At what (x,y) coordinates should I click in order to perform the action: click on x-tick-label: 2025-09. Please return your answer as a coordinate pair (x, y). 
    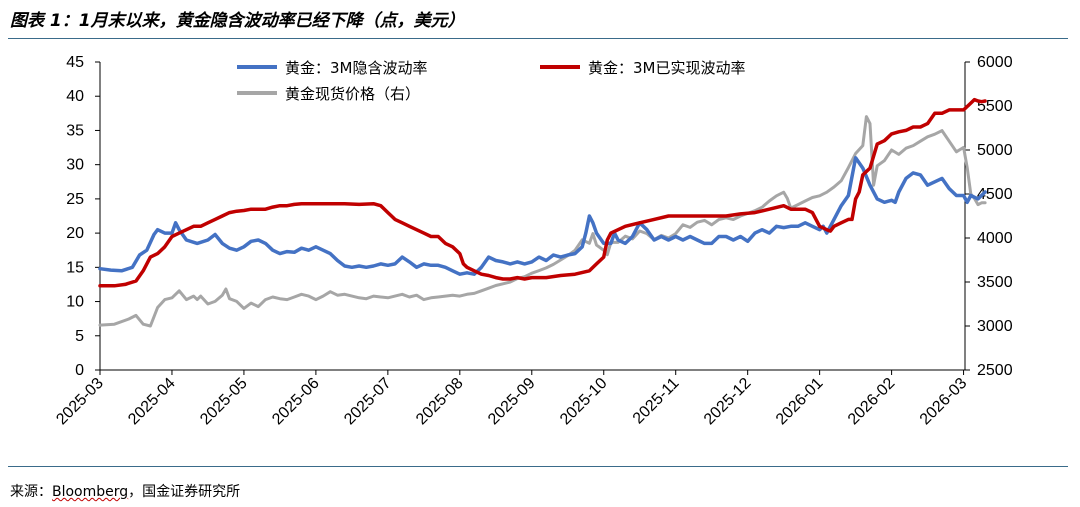
    Looking at the image, I should click on (512, 402).